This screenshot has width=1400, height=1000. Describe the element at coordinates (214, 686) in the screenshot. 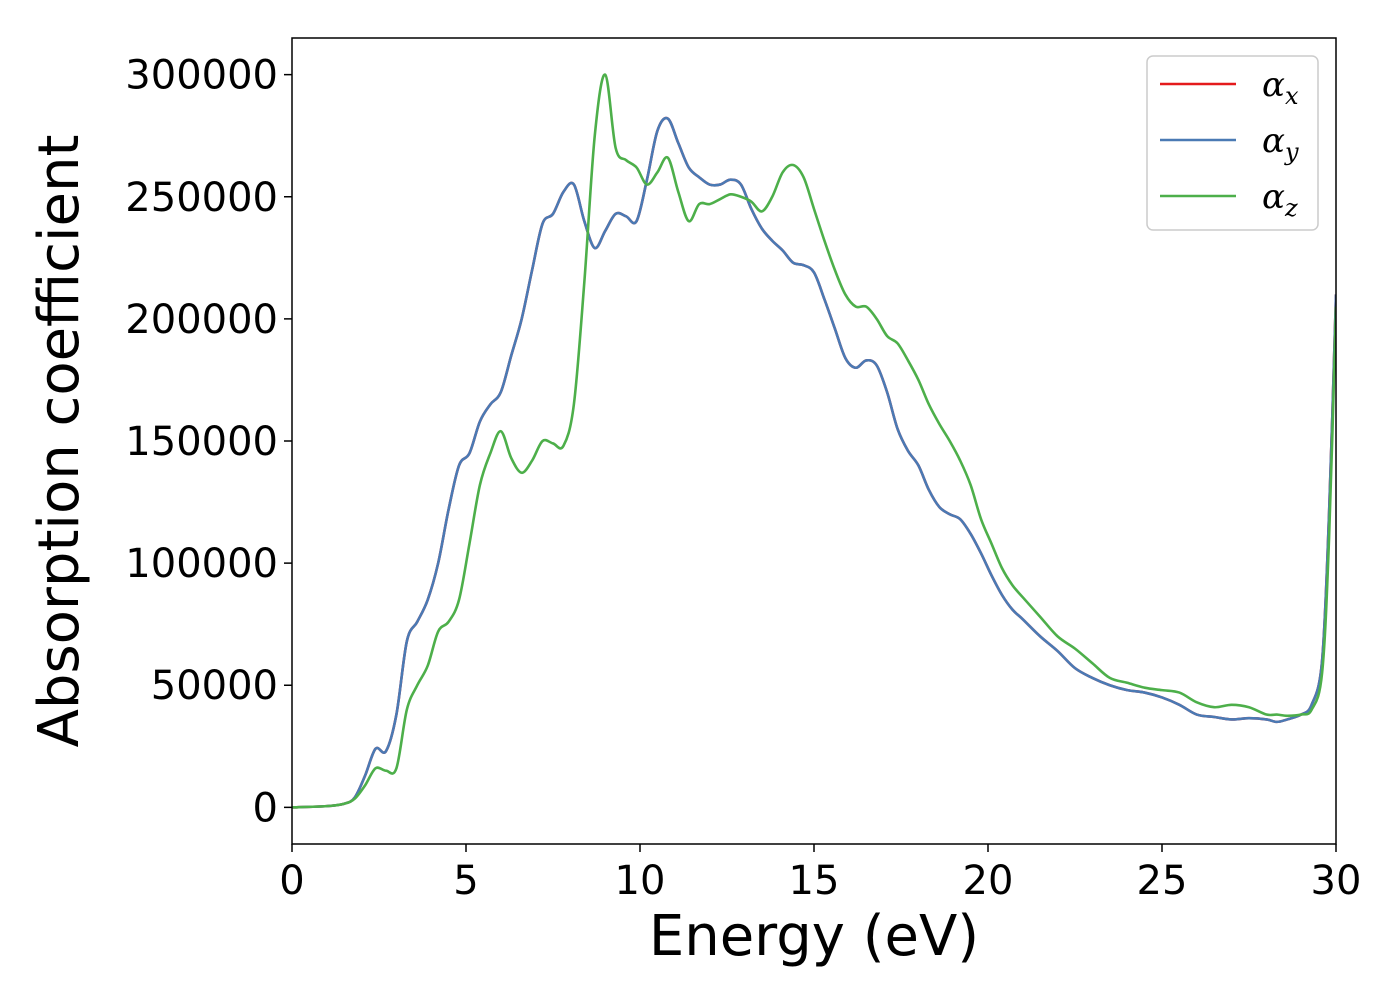

I see `y-tick-label: 50000` at that location.